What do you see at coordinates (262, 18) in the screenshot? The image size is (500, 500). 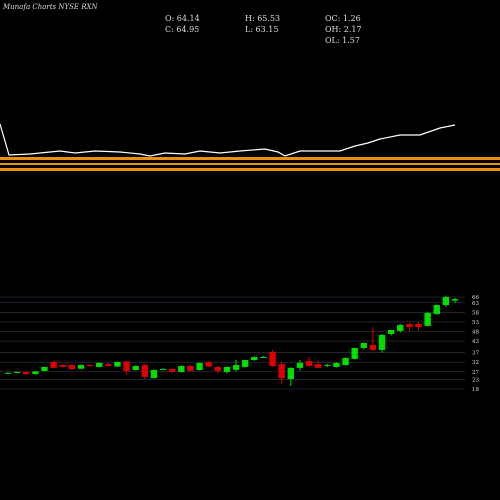 I see `ohlc-info: H: 65.53` at bounding box center [262, 18].